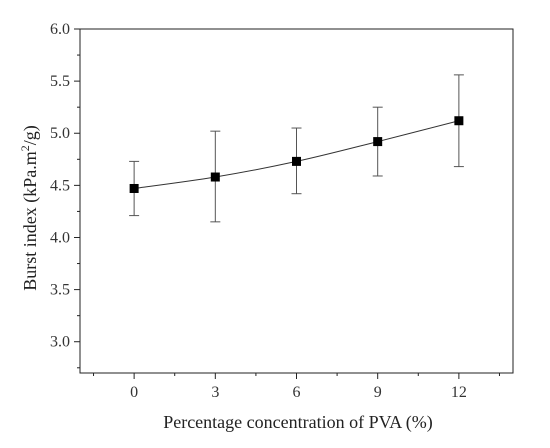 The image size is (550, 448). I want to click on y-axis-title-main: Burst index (kPa.m, so click(30, 221).